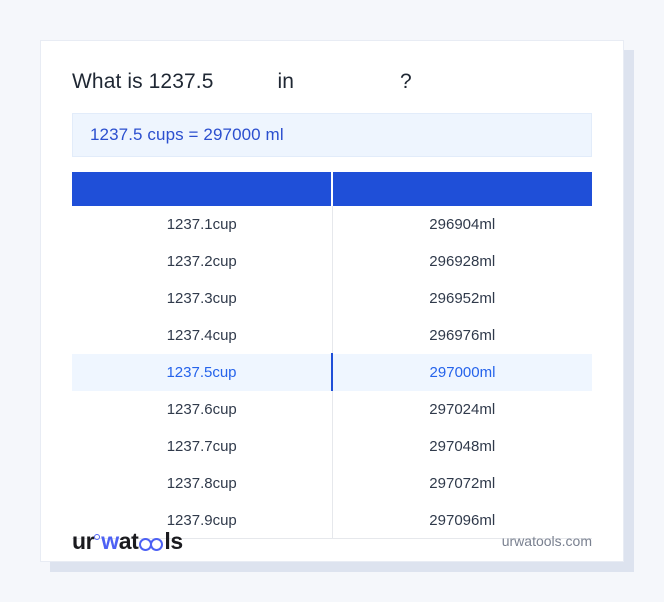 Image resolution: width=664 pixels, height=602 pixels. Describe the element at coordinates (462, 335) in the screenshot. I see `cell-to-value: 296976ml` at that location.